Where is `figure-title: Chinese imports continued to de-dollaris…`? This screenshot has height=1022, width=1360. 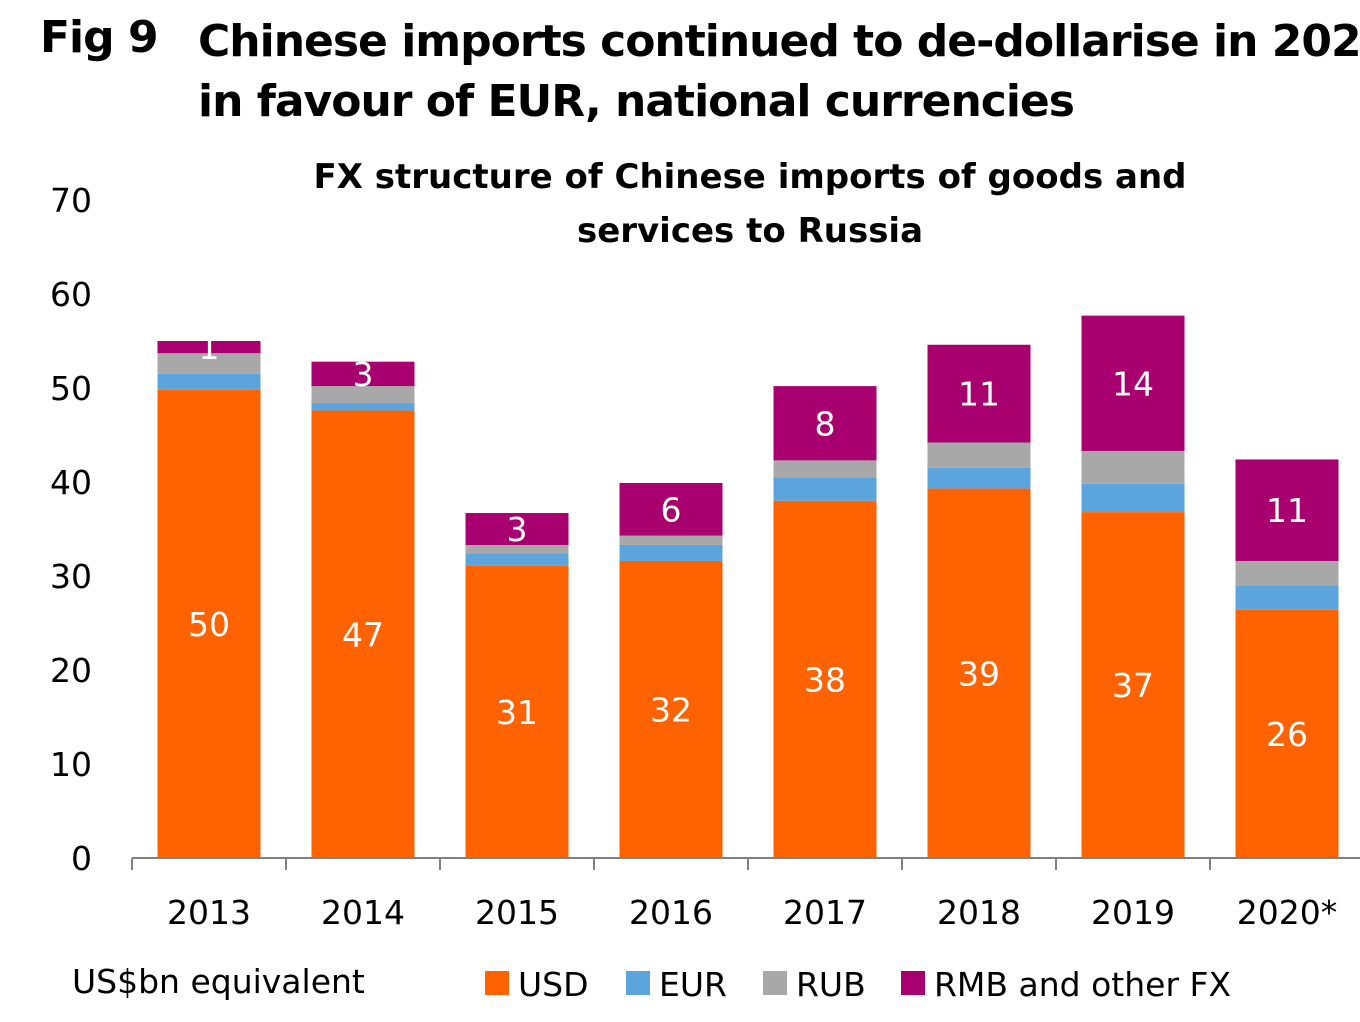 figure-title: Chinese imports continued to de-dollaris… is located at coordinates (779, 72).